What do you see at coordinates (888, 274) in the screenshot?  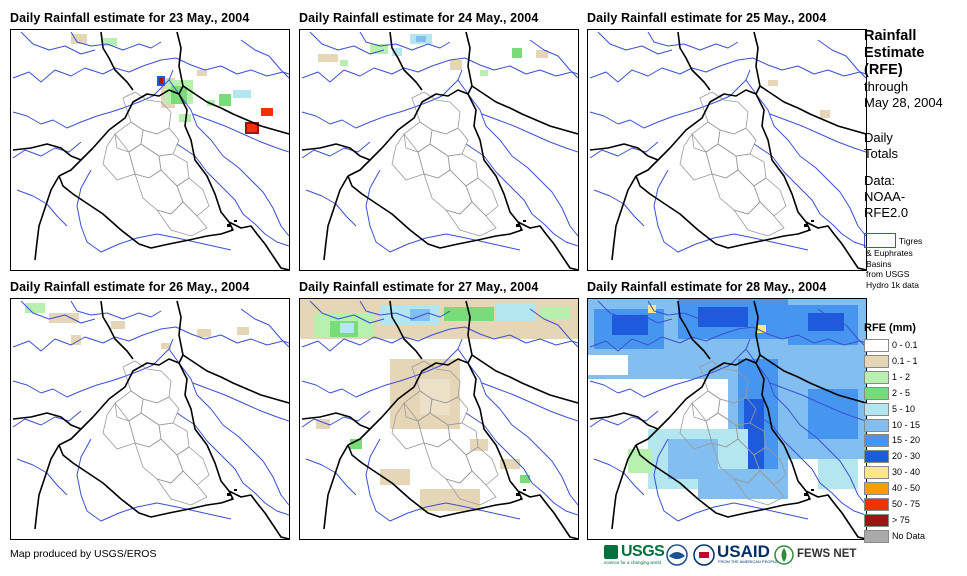 I see `basin-legend-line4: from USGS` at bounding box center [888, 274].